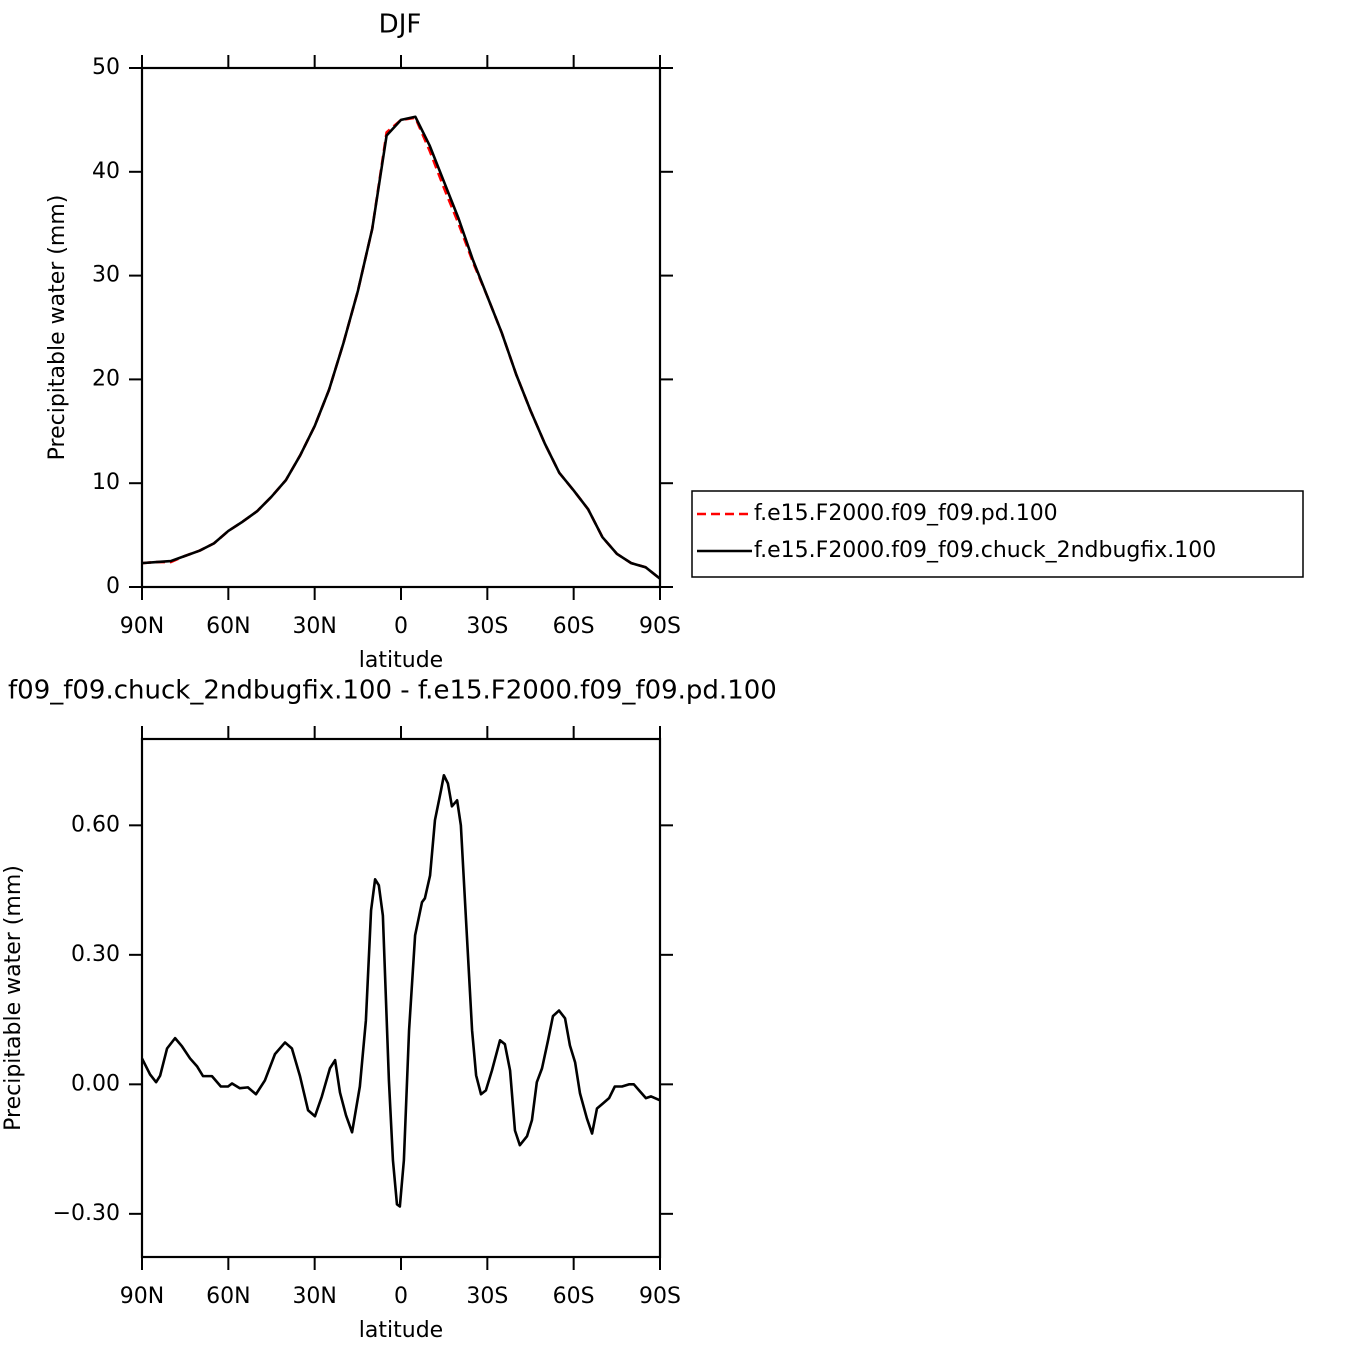  What do you see at coordinates (113, 586) in the screenshot?
I see `y-tick-label: 0` at bounding box center [113, 586].